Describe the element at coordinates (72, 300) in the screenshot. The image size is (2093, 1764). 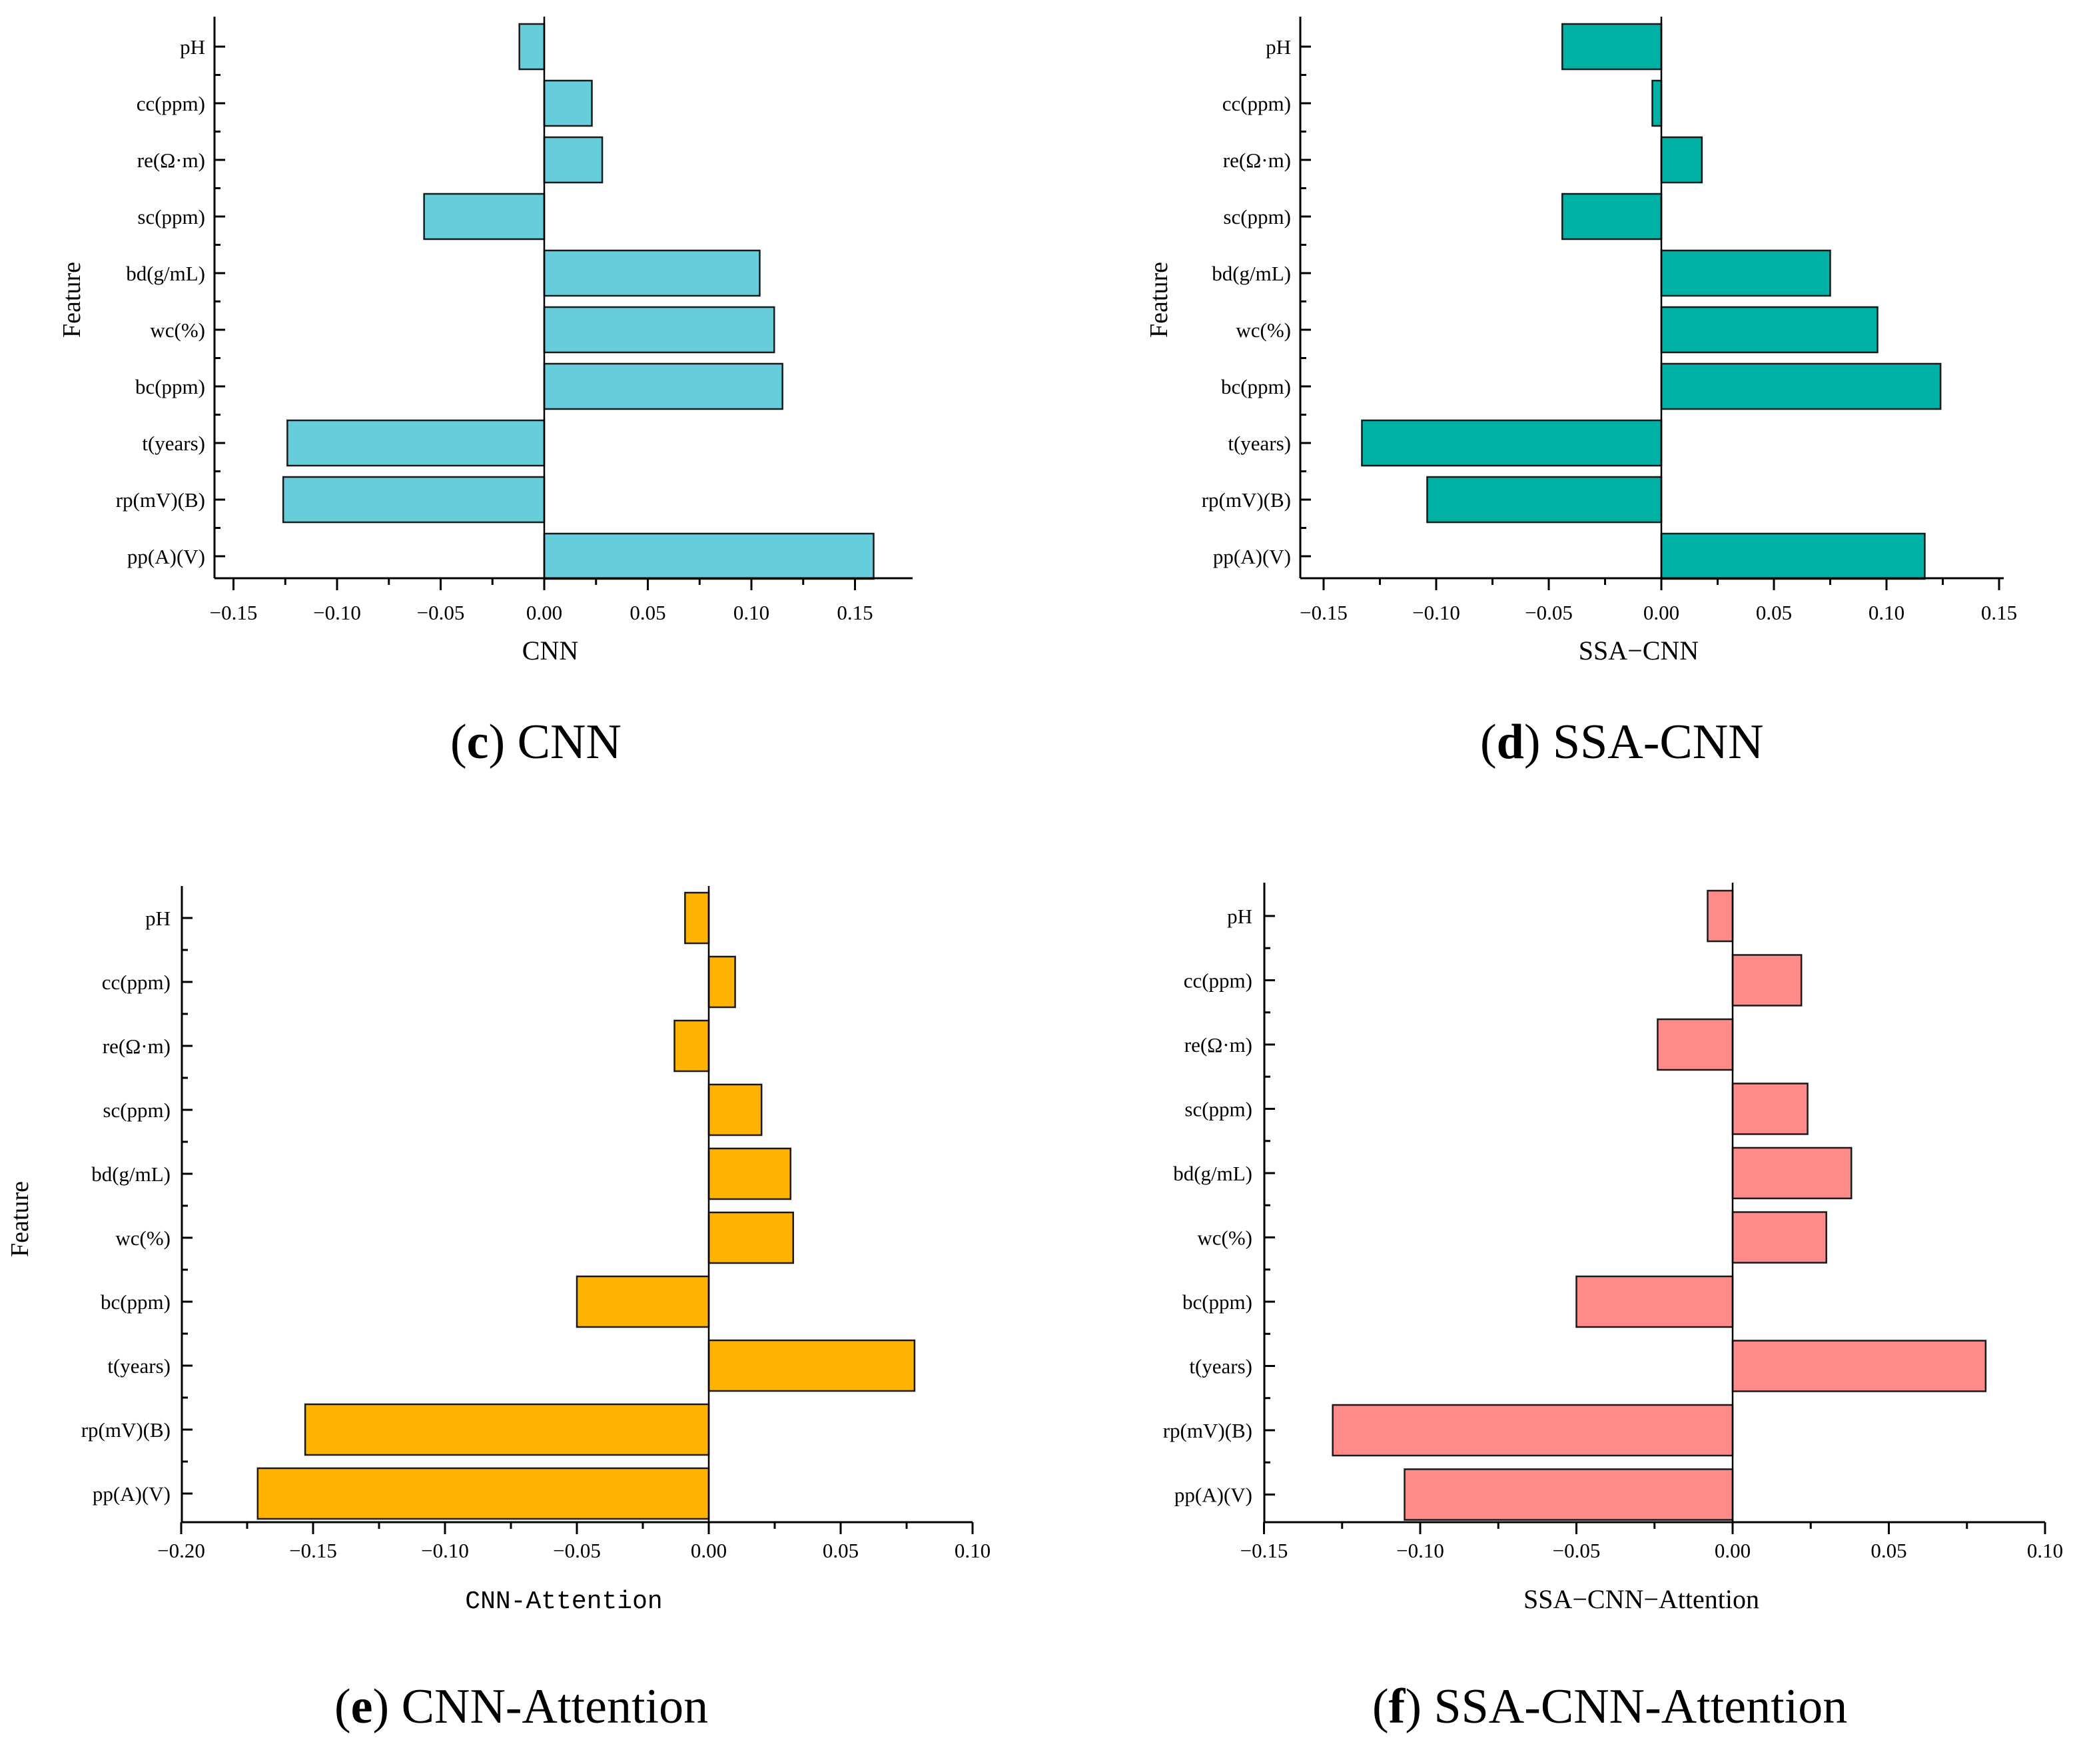
I see `y-axis-title-c: Feature` at that location.